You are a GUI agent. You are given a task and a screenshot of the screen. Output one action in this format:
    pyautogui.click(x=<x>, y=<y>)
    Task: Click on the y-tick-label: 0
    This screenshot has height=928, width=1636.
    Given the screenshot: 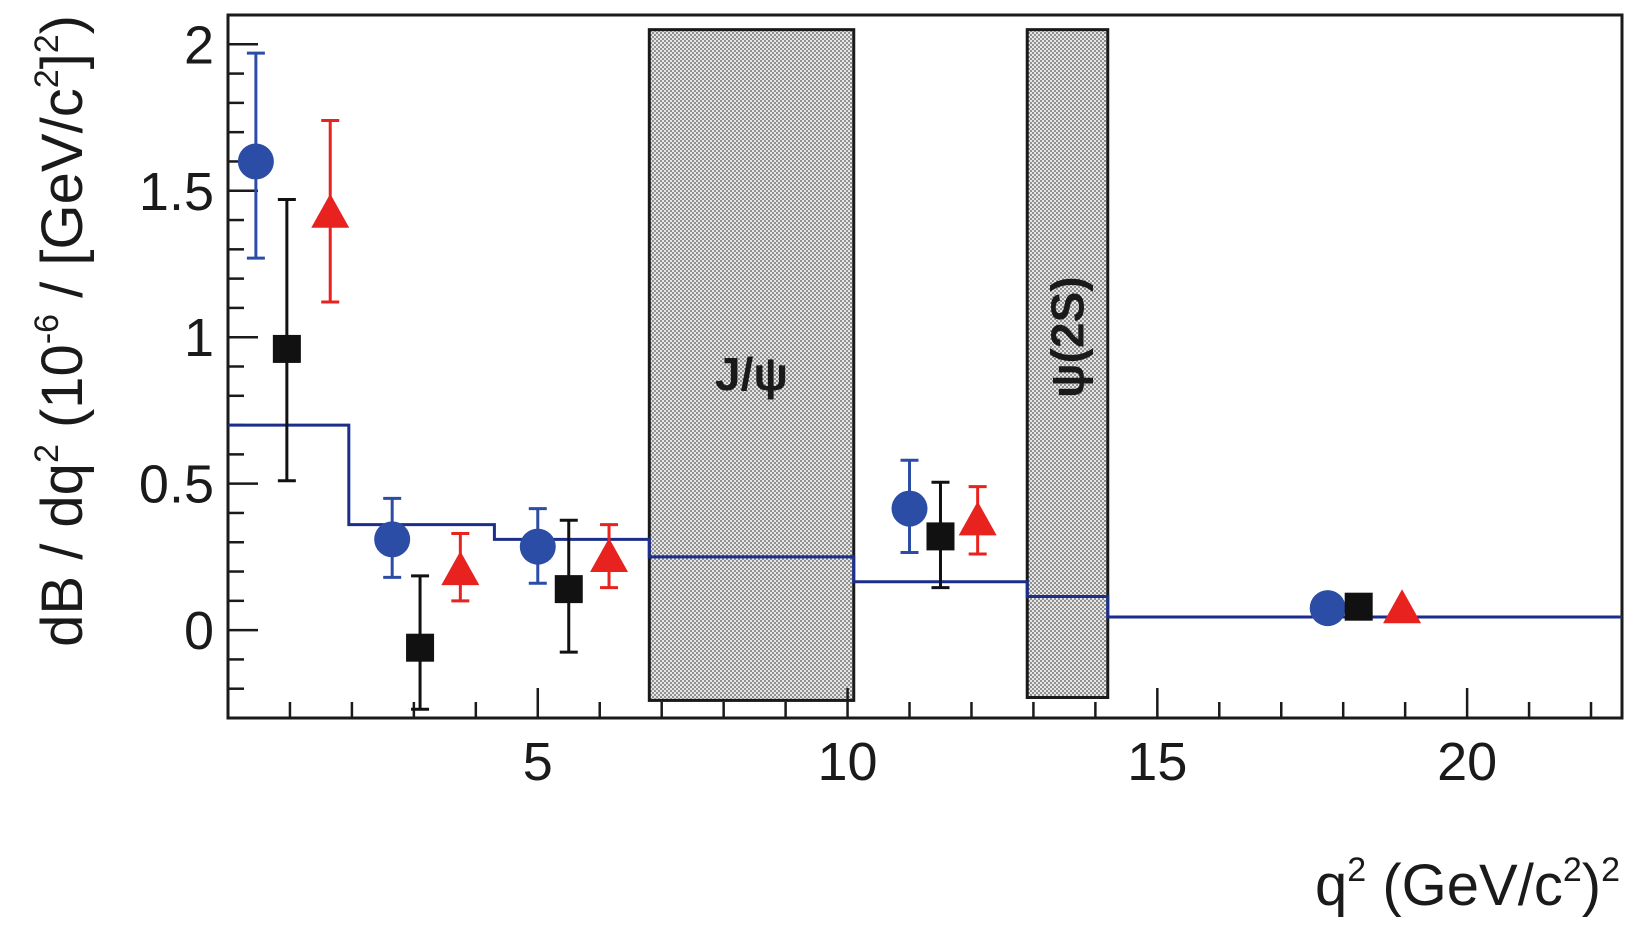 What is the action you would take?
    pyautogui.click(x=199, y=631)
    